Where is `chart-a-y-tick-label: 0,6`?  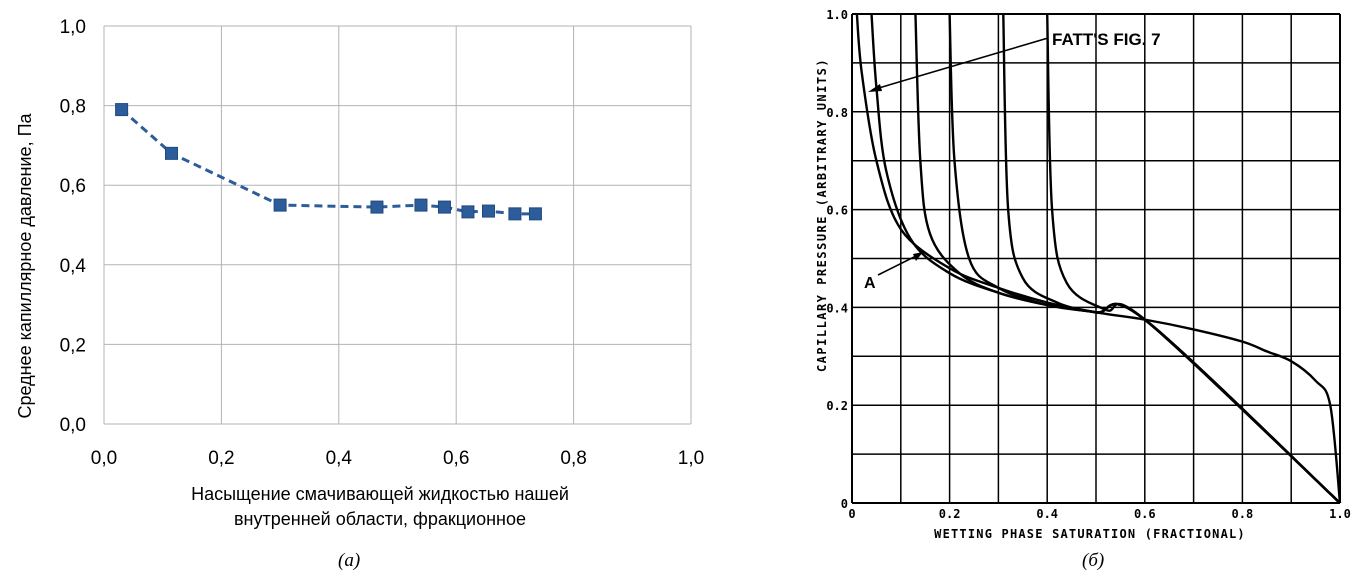 chart-a-y-tick-label: 0,6 is located at coordinates (73, 186).